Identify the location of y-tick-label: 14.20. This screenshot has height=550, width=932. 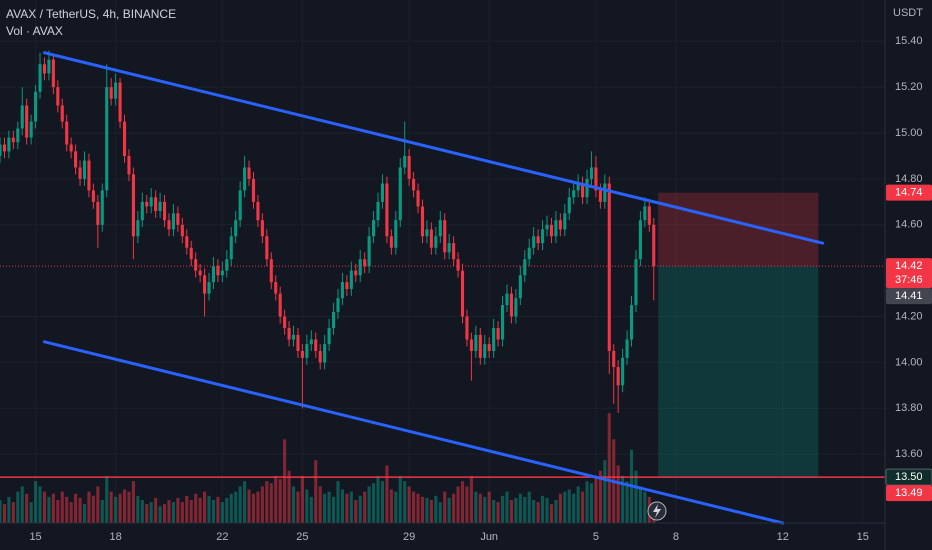
(909, 316).